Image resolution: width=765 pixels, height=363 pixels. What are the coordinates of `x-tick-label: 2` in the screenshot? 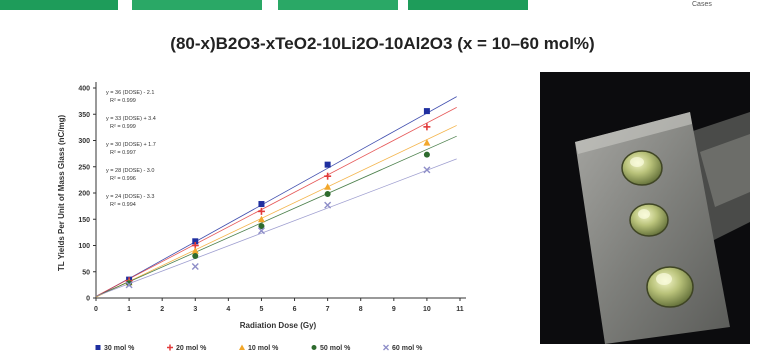 It's located at (162, 309).